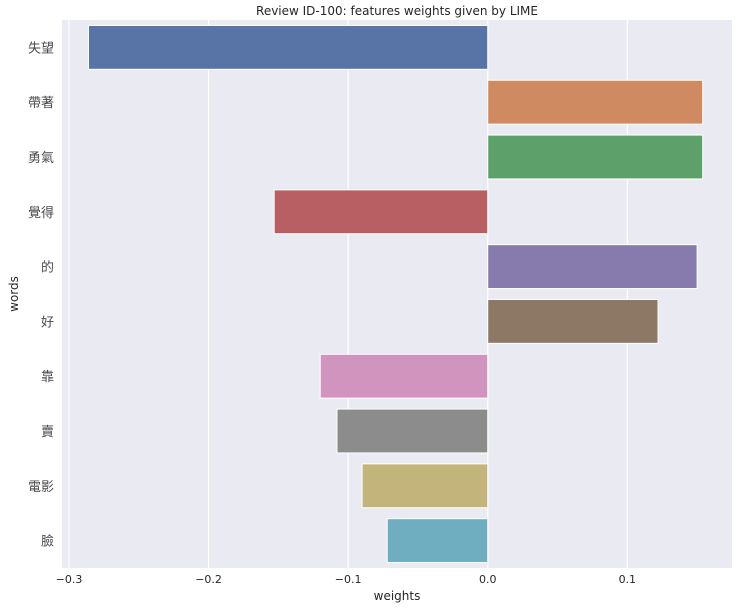 The height and width of the screenshot is (610, 740). I want to click on category-label: 電影, so click(41, 487).